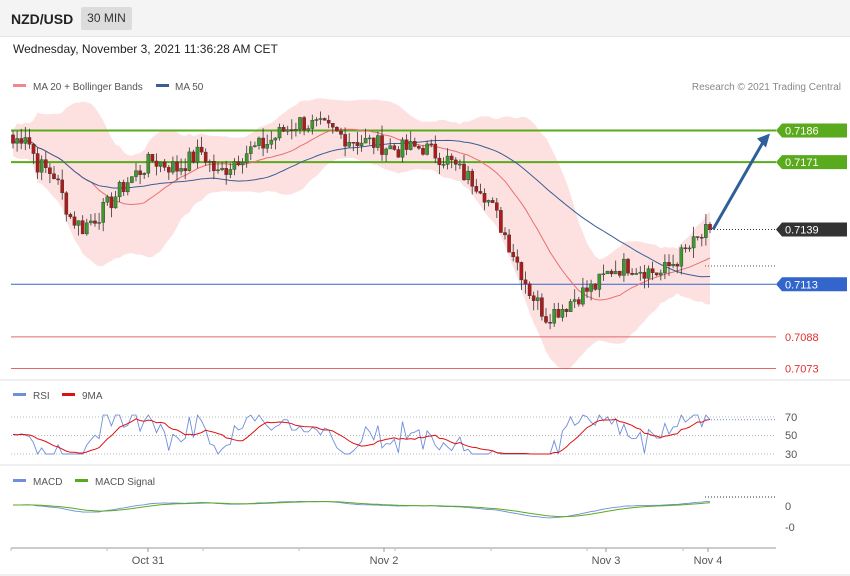 This screenshot has height=576, width=850. What do you see at coordinates (708, 561) in the screenshot?
I see `x-tick-label: Nov 4` at bounding box center [708, 561].